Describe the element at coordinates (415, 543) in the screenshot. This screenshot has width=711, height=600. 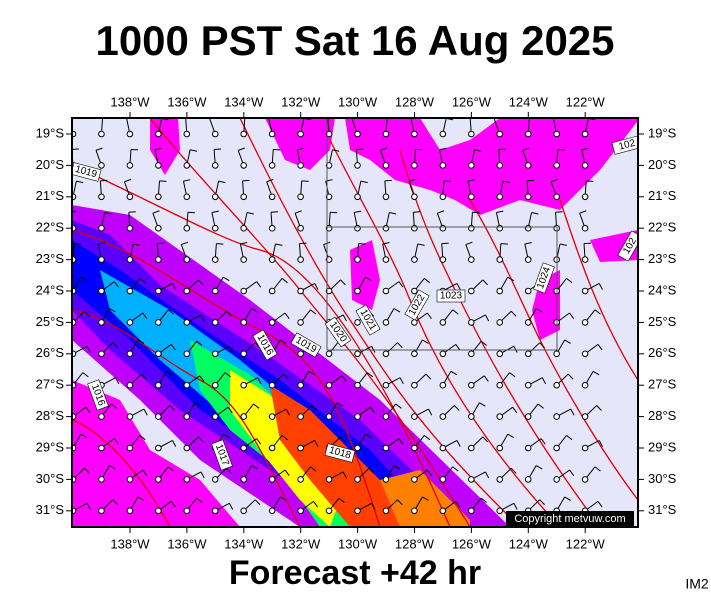
I see `longitude-label-bottom: 128°W` at that location.